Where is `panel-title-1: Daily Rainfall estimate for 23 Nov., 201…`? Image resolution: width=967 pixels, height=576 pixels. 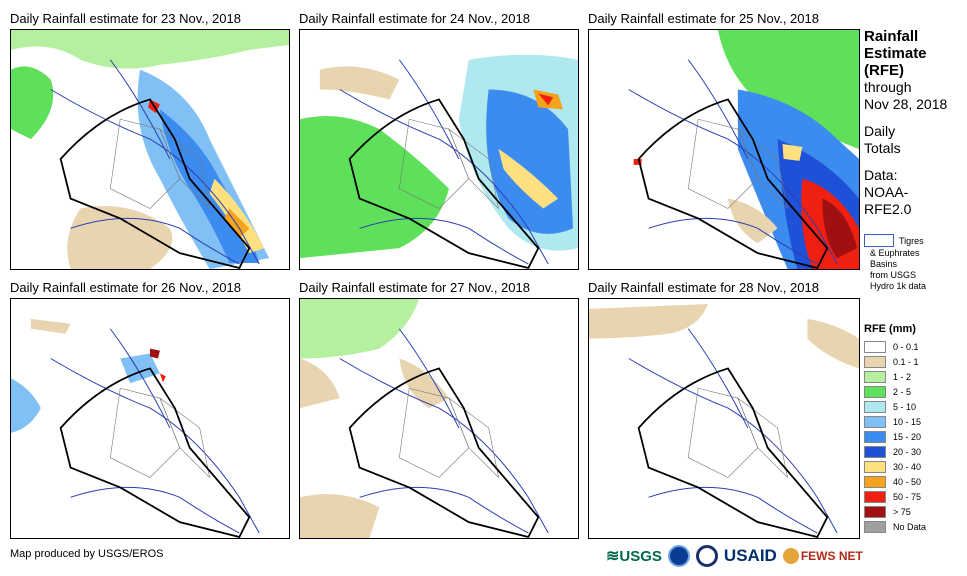 panel-title-1: Daily Rainfall estimate for 23 Nov., 201… is located at coordinates (125, 18).